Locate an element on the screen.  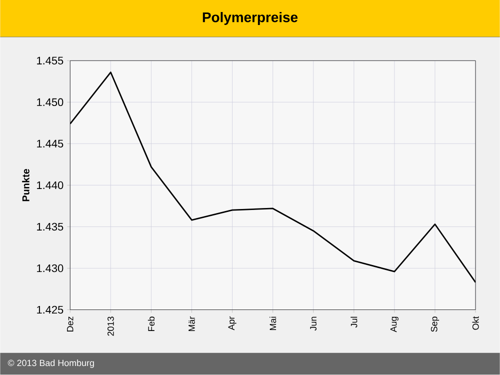
x-tick-label: Jun is located at coordinates (313, 323).